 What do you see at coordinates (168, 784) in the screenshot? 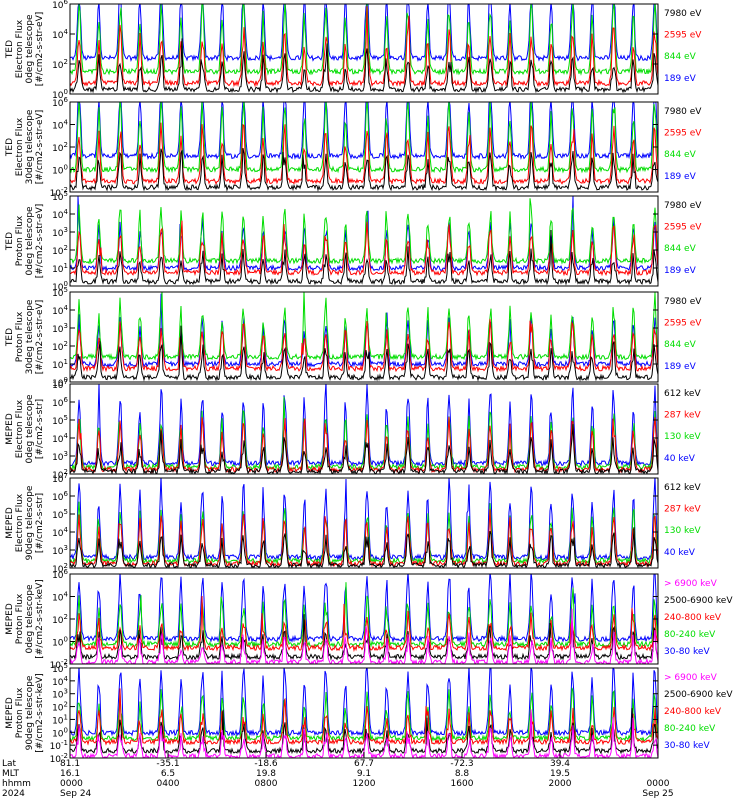
I see `x-tick-label: 0400` at bounding box center [168, 784].